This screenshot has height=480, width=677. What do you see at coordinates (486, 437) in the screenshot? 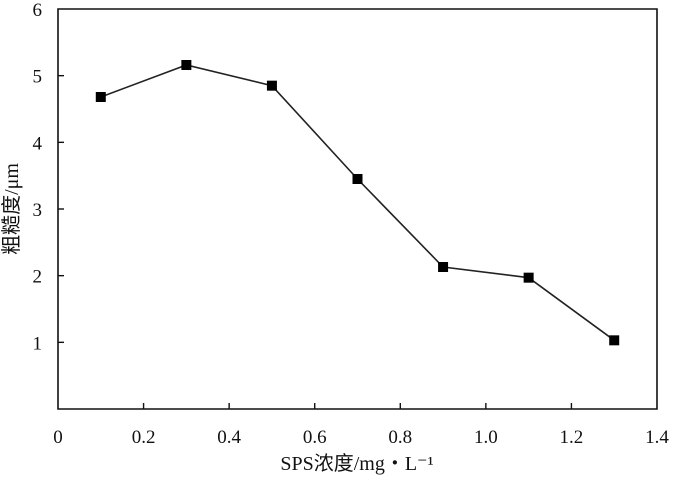
I see `x-tick-label: 1.0` at bounding box center [486, 437].